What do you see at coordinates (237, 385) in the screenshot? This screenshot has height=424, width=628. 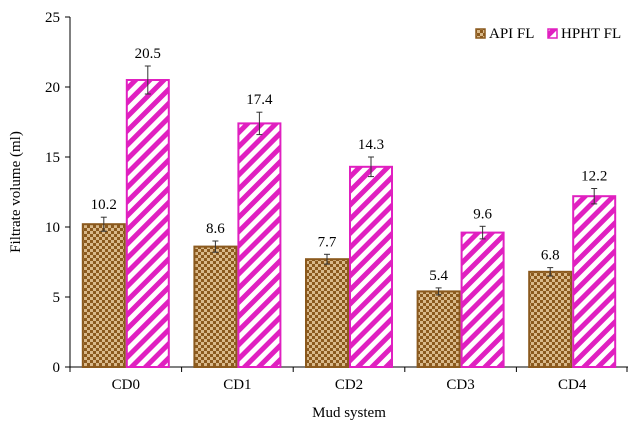 I see `x-tick-label: CD1` at bounding box center [237, 385].